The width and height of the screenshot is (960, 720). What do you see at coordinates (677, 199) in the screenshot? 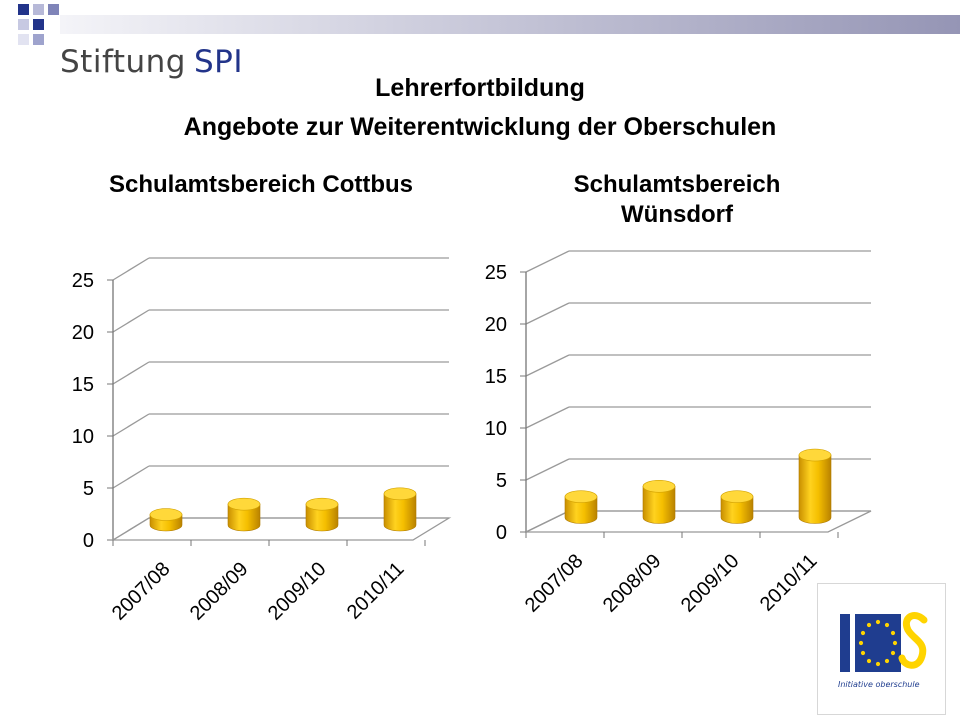
I see `chart-title-wuensdorf: Schulamtsbereich Wünsdorf` at bounding box center [677, 199].